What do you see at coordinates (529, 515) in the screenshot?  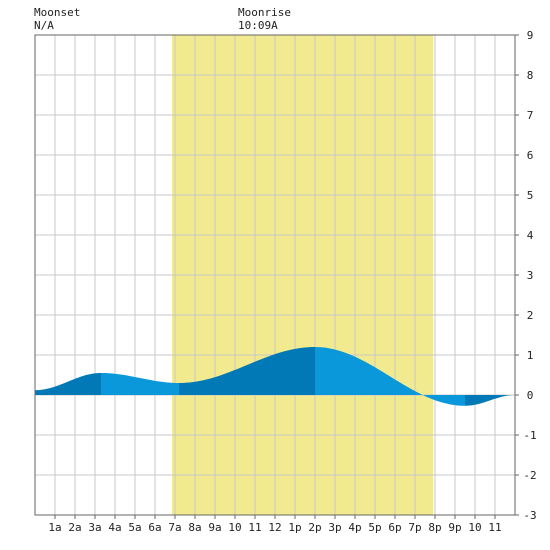 I see `y-tick-label: -3` at bounding box center [529, 515].